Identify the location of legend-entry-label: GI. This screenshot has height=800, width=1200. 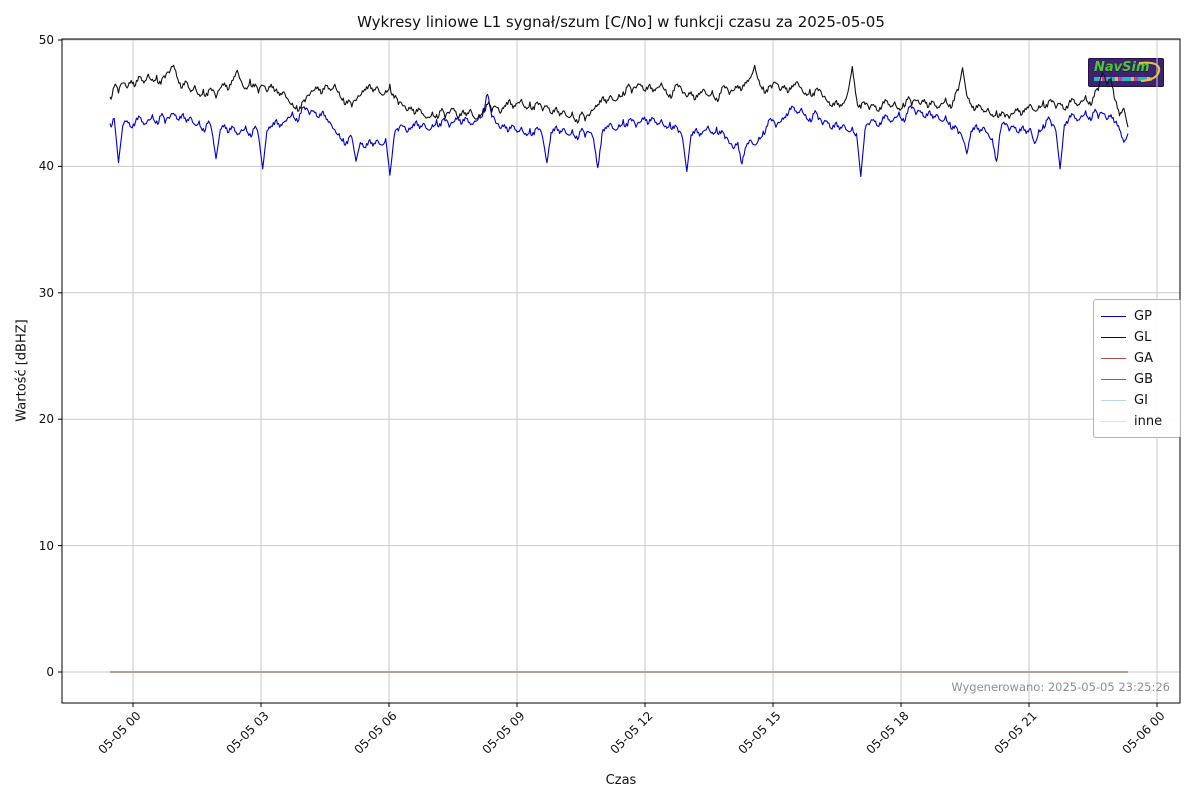
(1141, 400).